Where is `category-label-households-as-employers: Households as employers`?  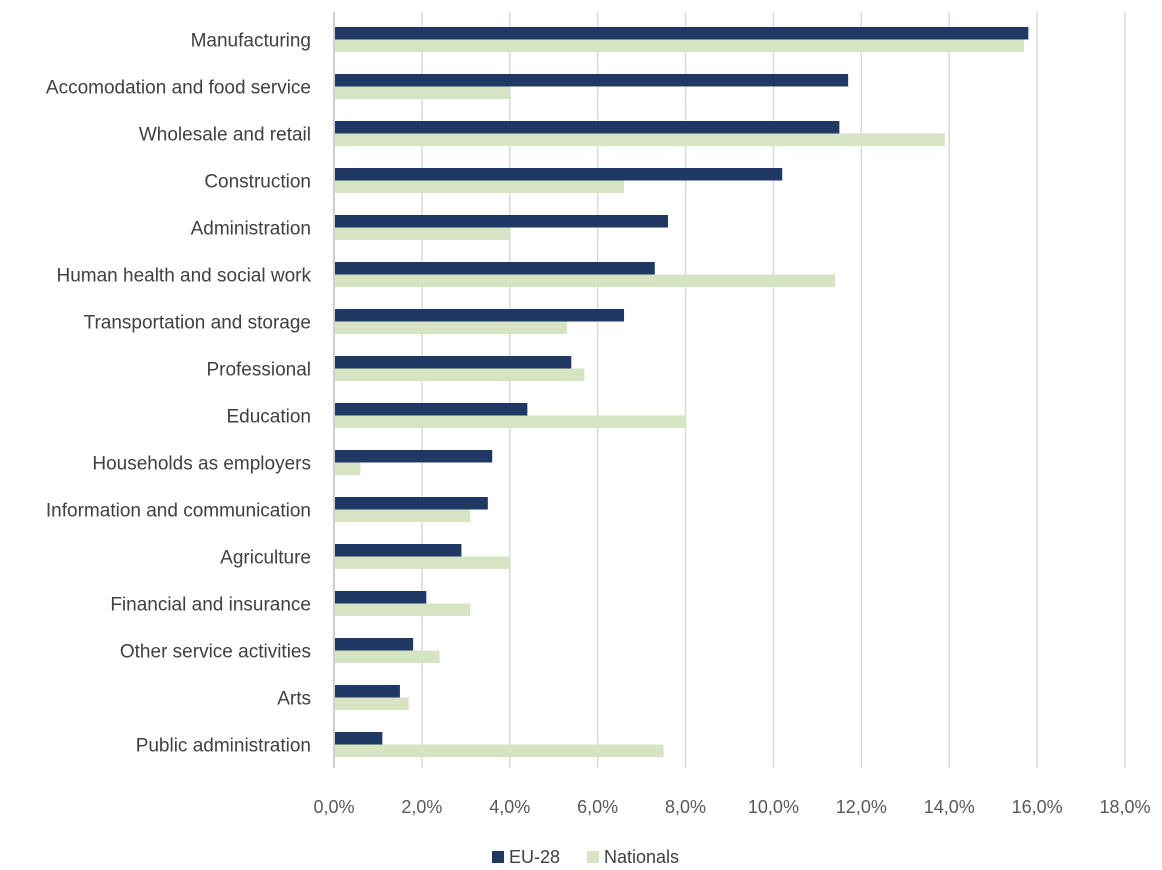
category-label-households-as-employers: Households as employers is located at coordinates (201, 464).